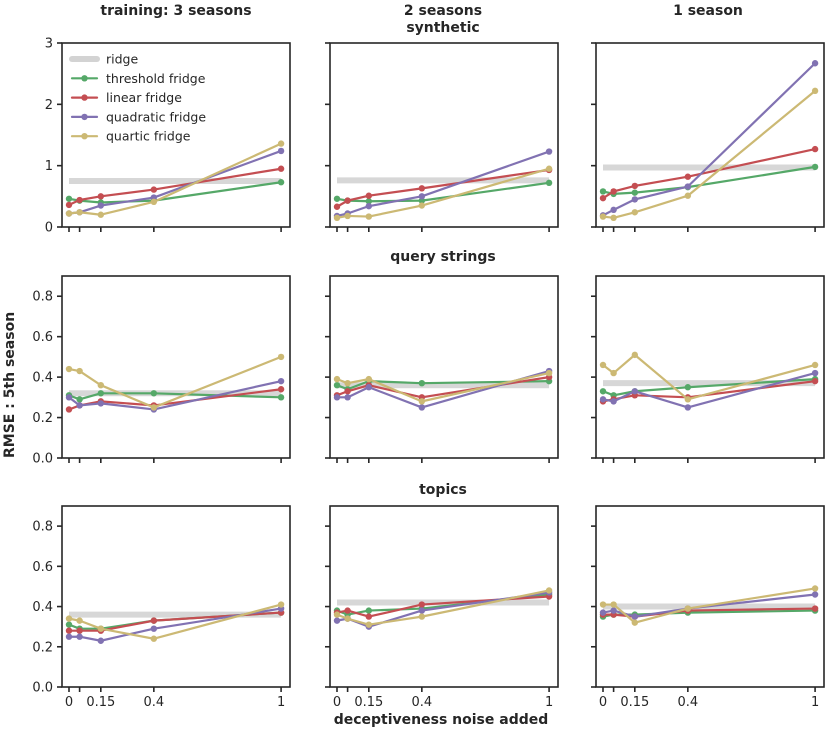 The width and height of the screenshot is (831, 741). What do you see at coordinates (84, 136) in the screenshot?
I see `legend-quartic-fridge-marker` at bounding box center [84, 136].